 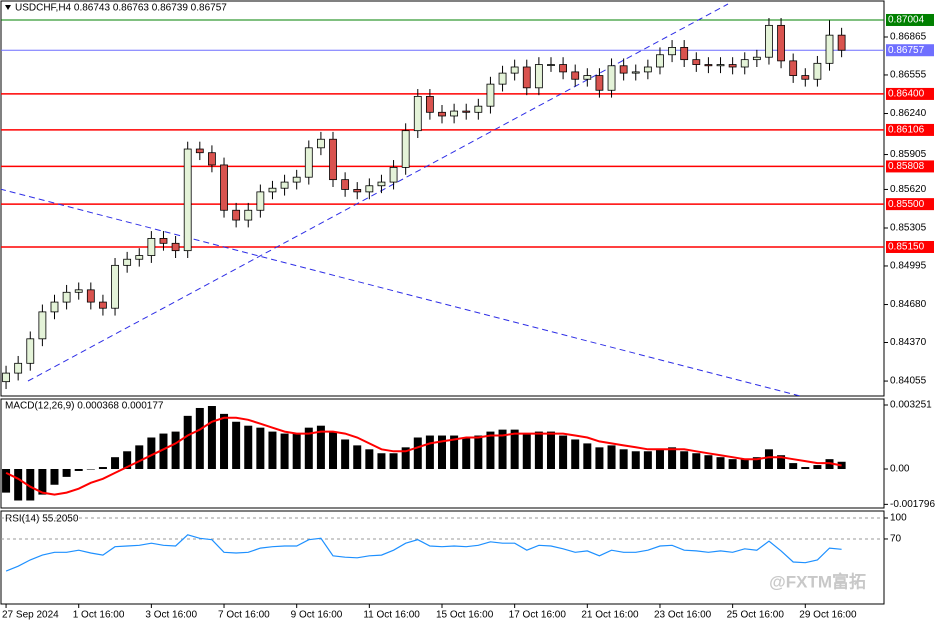 I want to click on menu-triangle, so click(x=8, y=7).